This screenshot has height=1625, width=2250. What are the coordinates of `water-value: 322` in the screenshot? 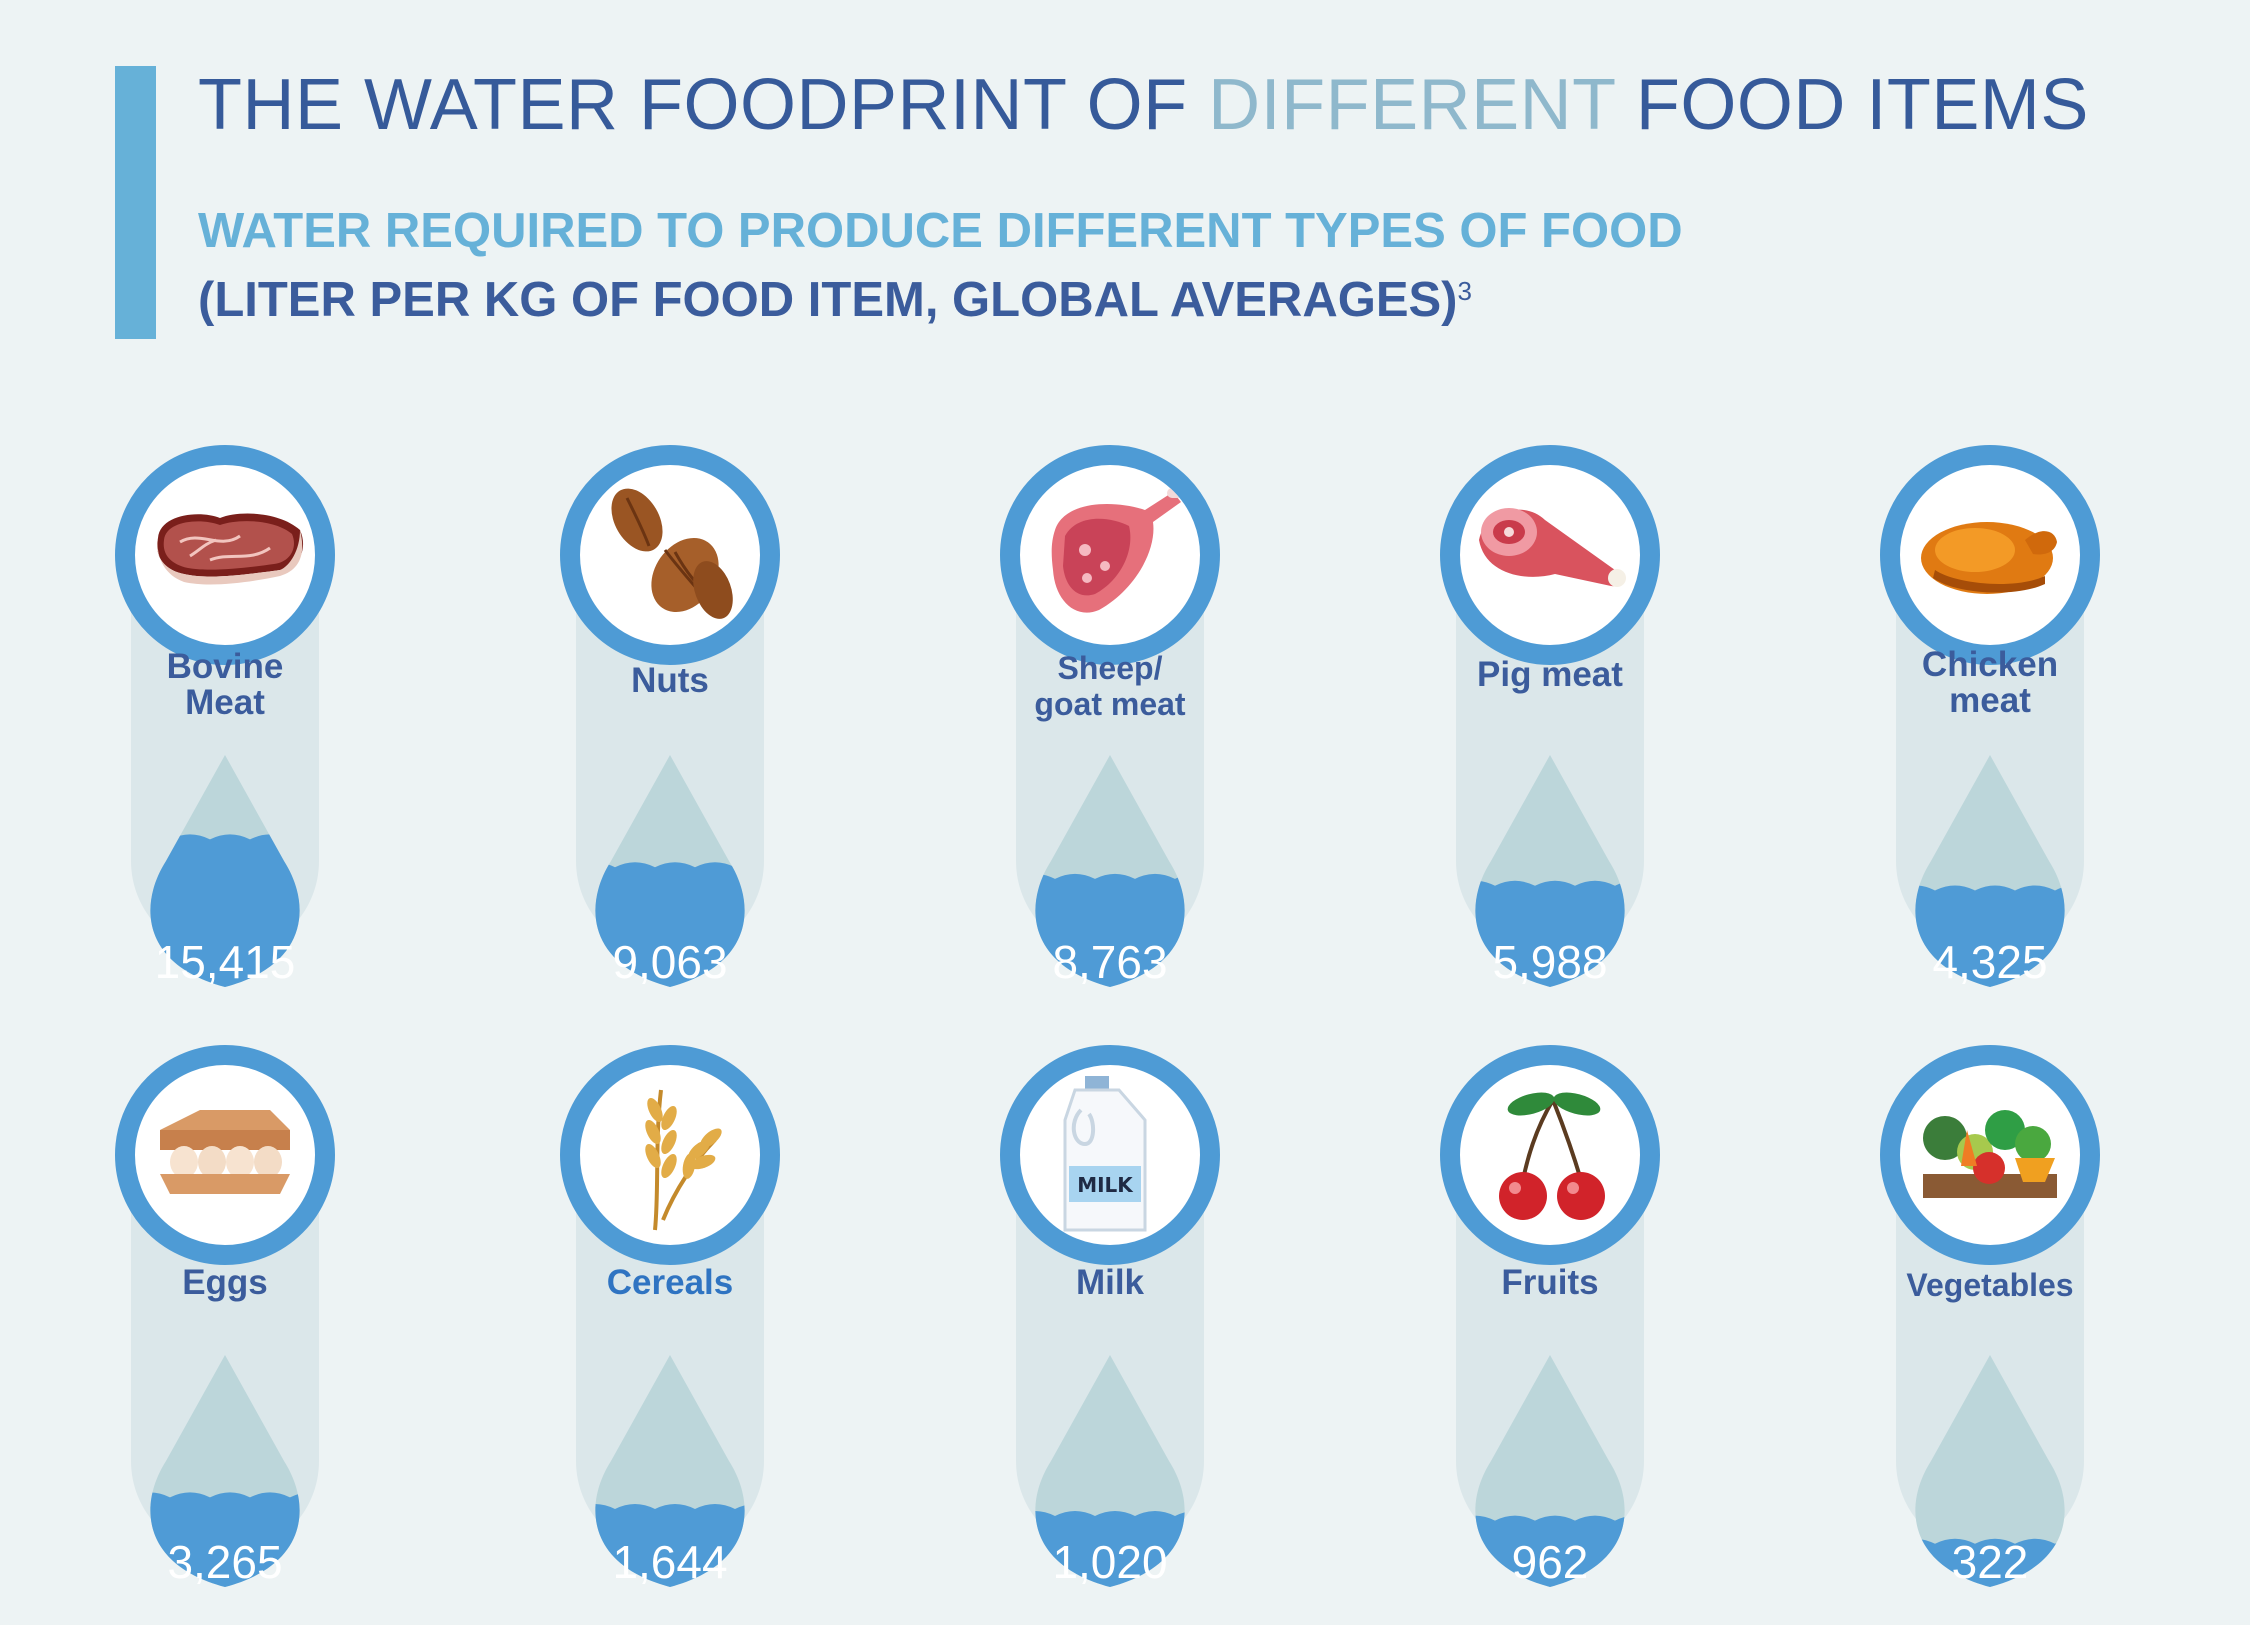 It's located at (1990, 1562).